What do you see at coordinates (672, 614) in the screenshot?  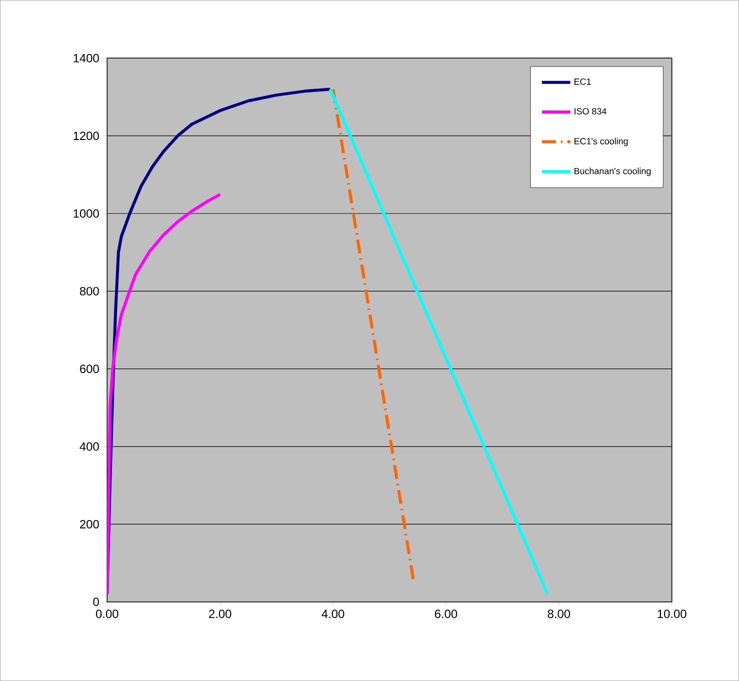 I see `x-tick-label: 10.00` at bounding box center [672, 614].